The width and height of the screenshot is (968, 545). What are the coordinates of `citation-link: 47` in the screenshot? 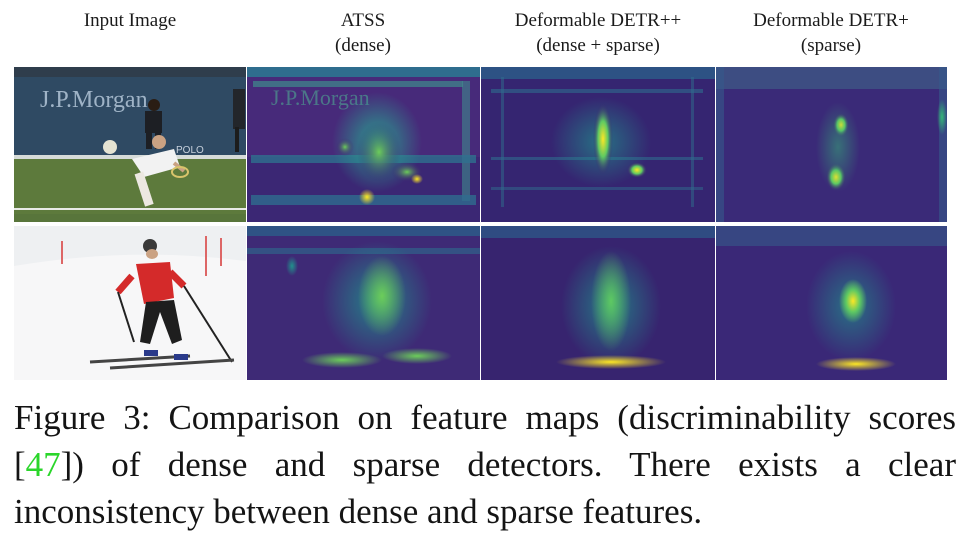 It's located at (43, 464).